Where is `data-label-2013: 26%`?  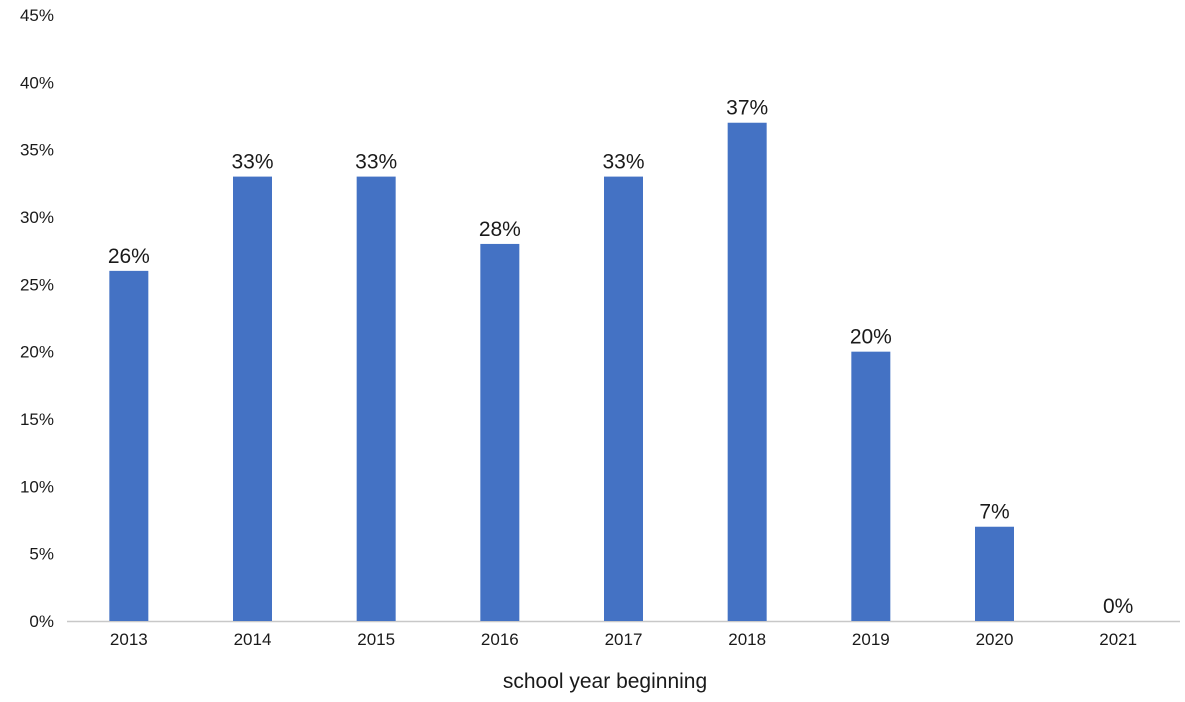
data-label-2013: 26% is located at coordinates (129, 256).